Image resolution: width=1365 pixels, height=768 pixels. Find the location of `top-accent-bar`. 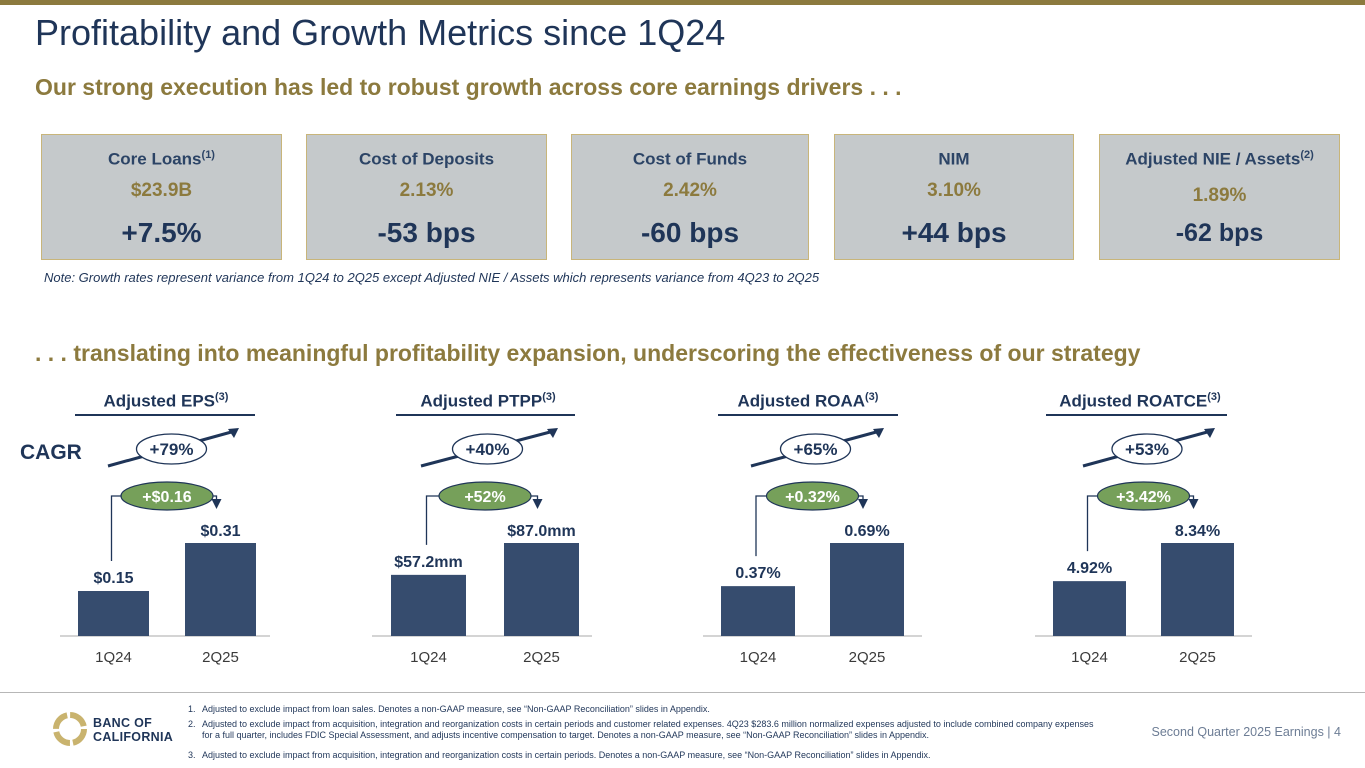

top-accent-bar is located at coordinates (682, 2).